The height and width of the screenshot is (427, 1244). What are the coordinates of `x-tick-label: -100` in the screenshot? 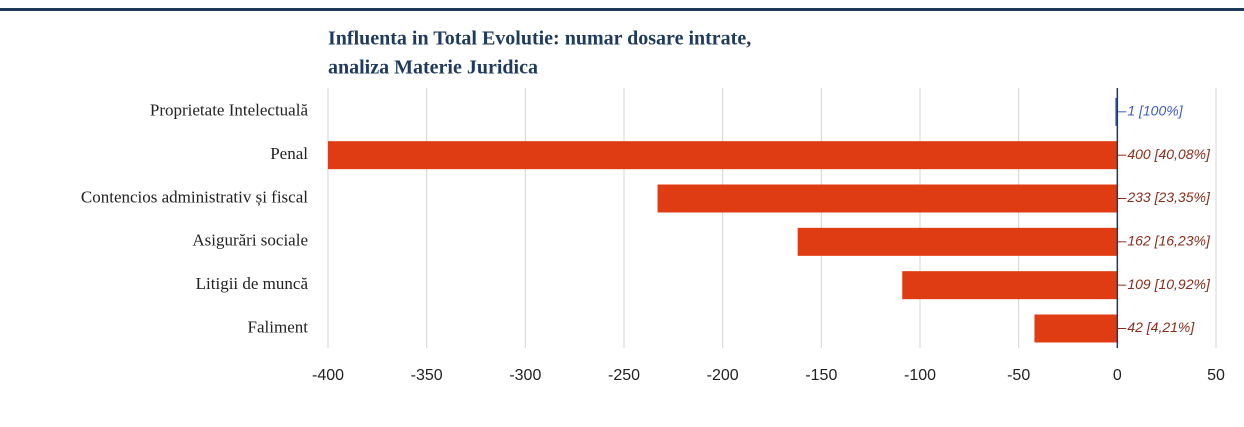 It's located at (920, 375).